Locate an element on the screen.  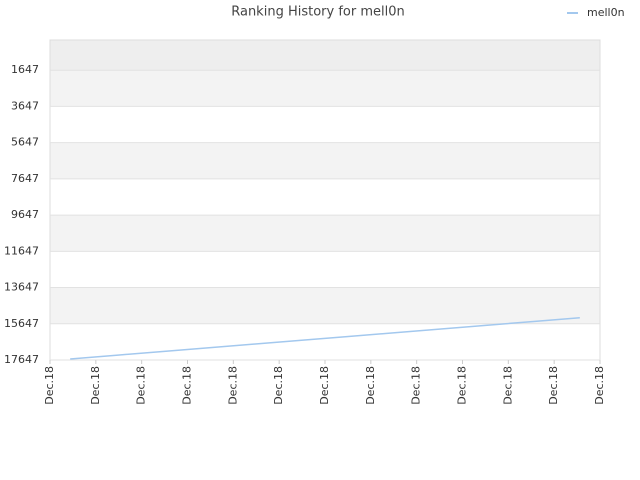
y-tick-label: 1647 is located at coordinates (25, 69).